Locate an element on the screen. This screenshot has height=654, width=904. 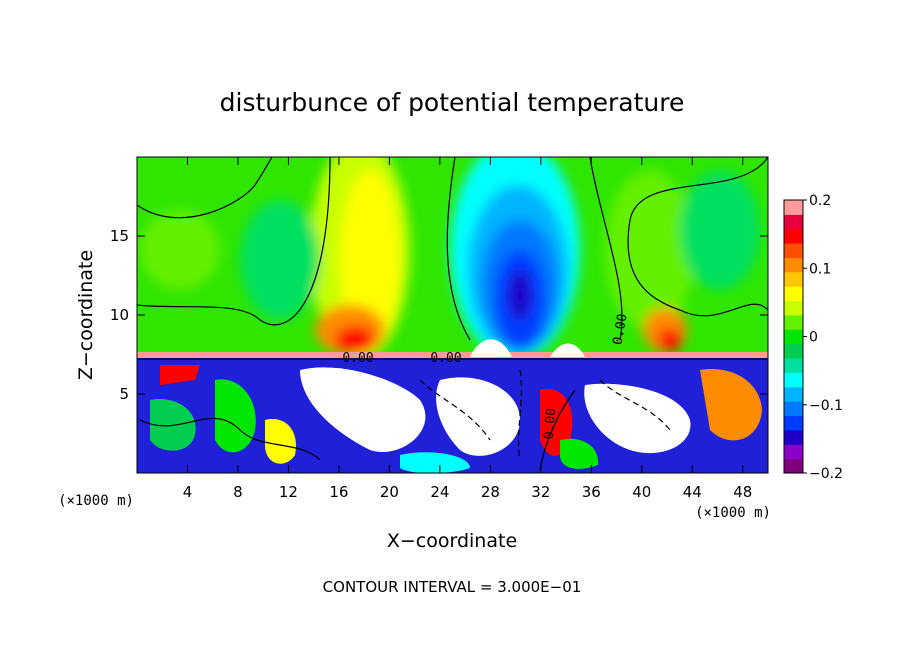
colorbar-tick-label: −0.1 is located at coordinates (826, 406).